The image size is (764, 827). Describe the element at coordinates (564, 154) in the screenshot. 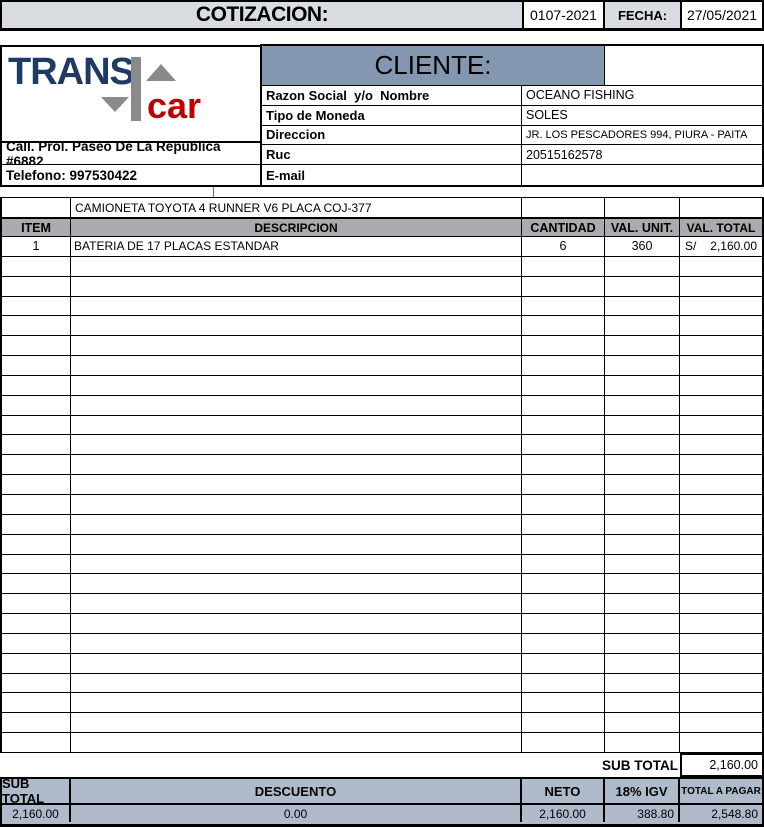

I see `ruc-value: 20515162578` at that location.